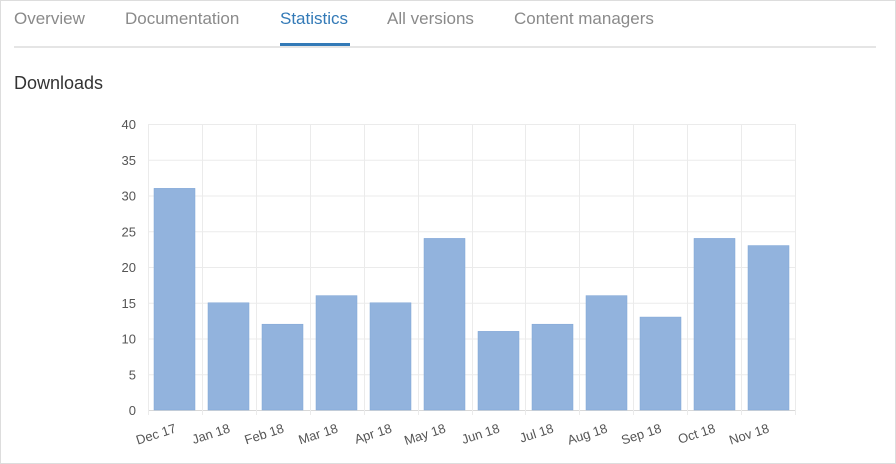 This screenshot has width=896, height=464. Describe the element at coordinates (264, 434) in the screenshot. I see `x-tick-label: Feb 18` at that location.